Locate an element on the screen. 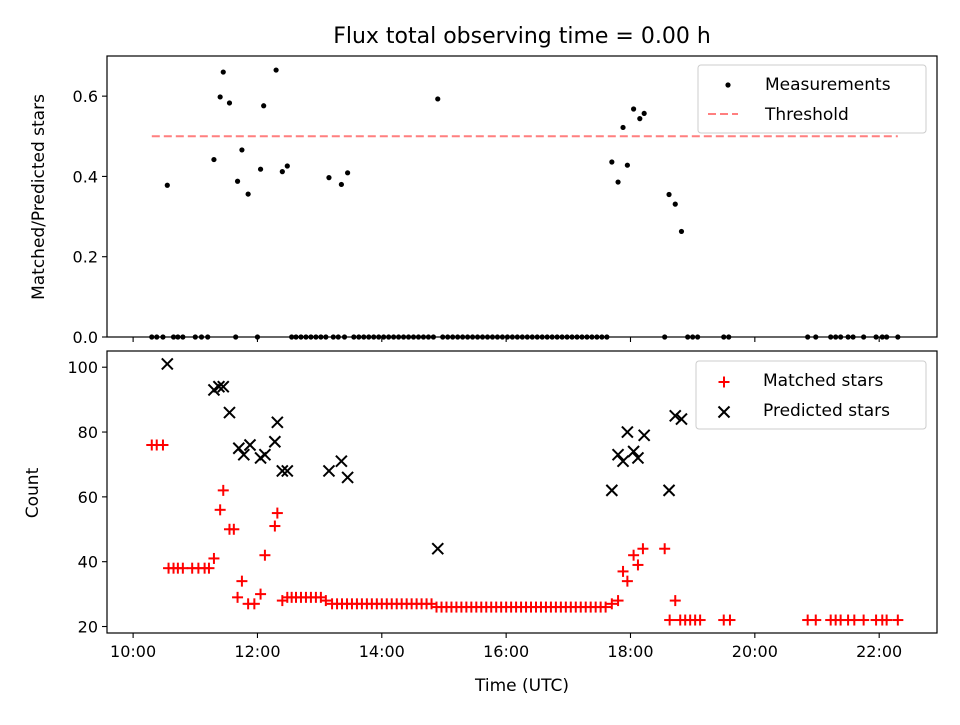 This screenshot has height=725, width=960. count-legend: Matched stars Predicted stars is located at coordinates (811, 395).